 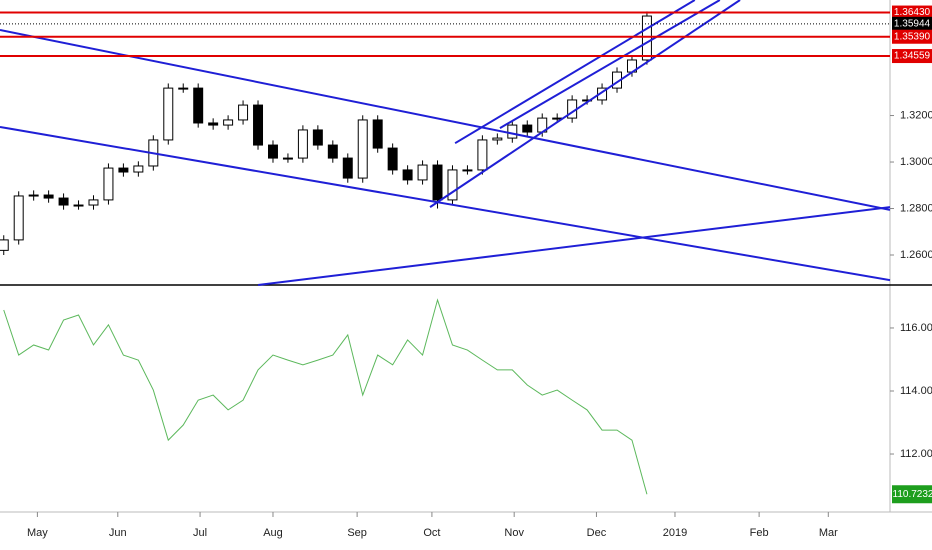 What do you see at coordinates (118, 533) in the screenshot?
I see `x-tick-label: Jun` at bounding box center [118, 533].